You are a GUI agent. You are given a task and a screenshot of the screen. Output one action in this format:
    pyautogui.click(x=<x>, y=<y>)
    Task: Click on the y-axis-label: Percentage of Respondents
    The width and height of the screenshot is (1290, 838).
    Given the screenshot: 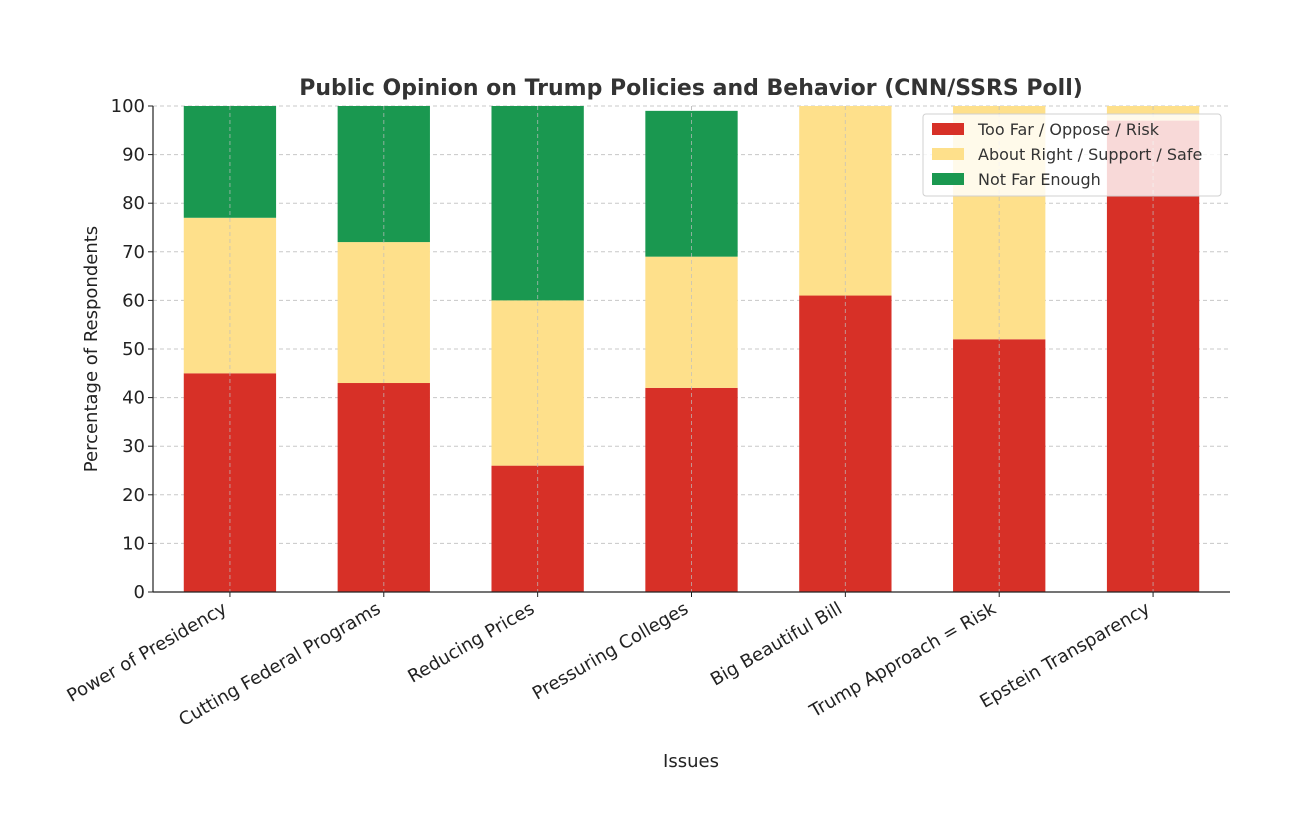 What is the action you would take?
    pyautogui.click(x=91, y=349)
    